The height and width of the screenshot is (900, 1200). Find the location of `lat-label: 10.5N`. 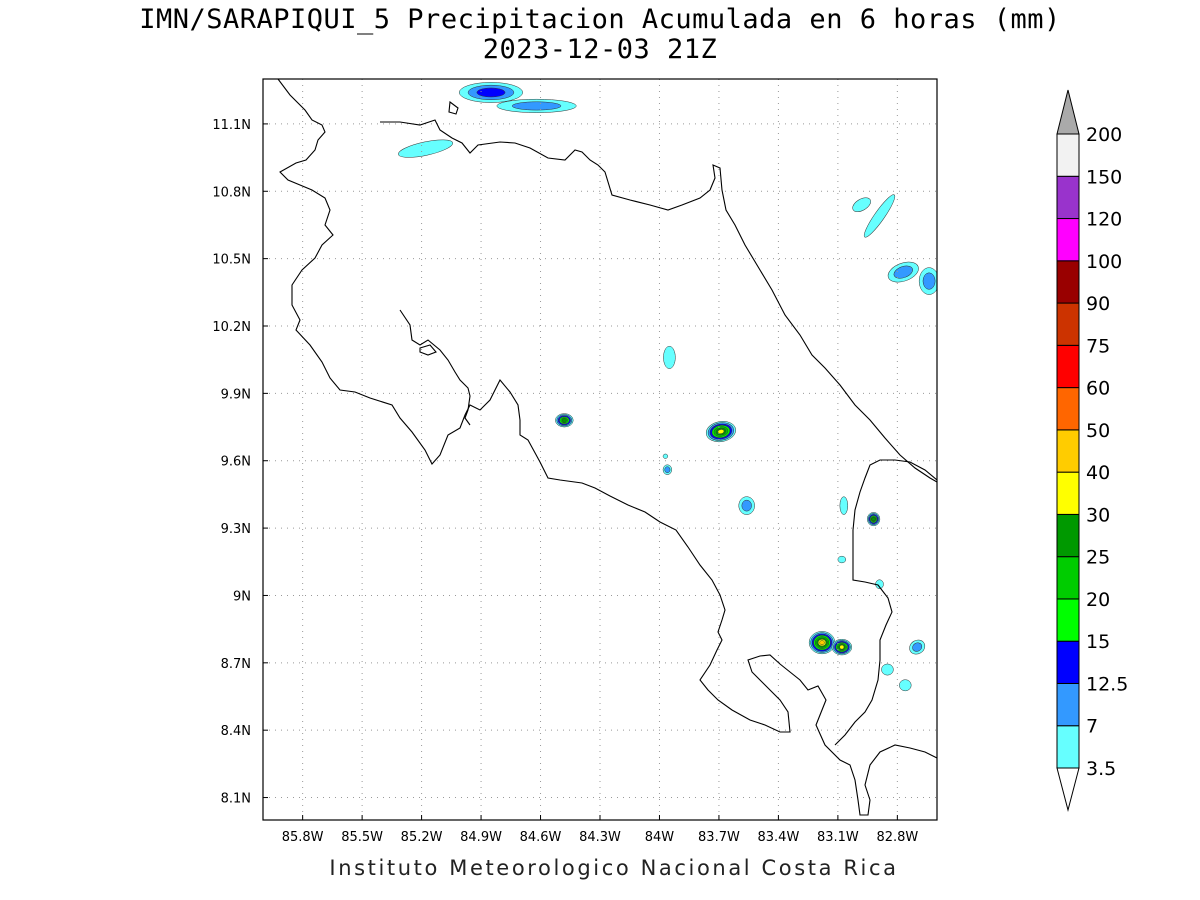

lat-label: 10.5N is located at coordinates (231, 260).